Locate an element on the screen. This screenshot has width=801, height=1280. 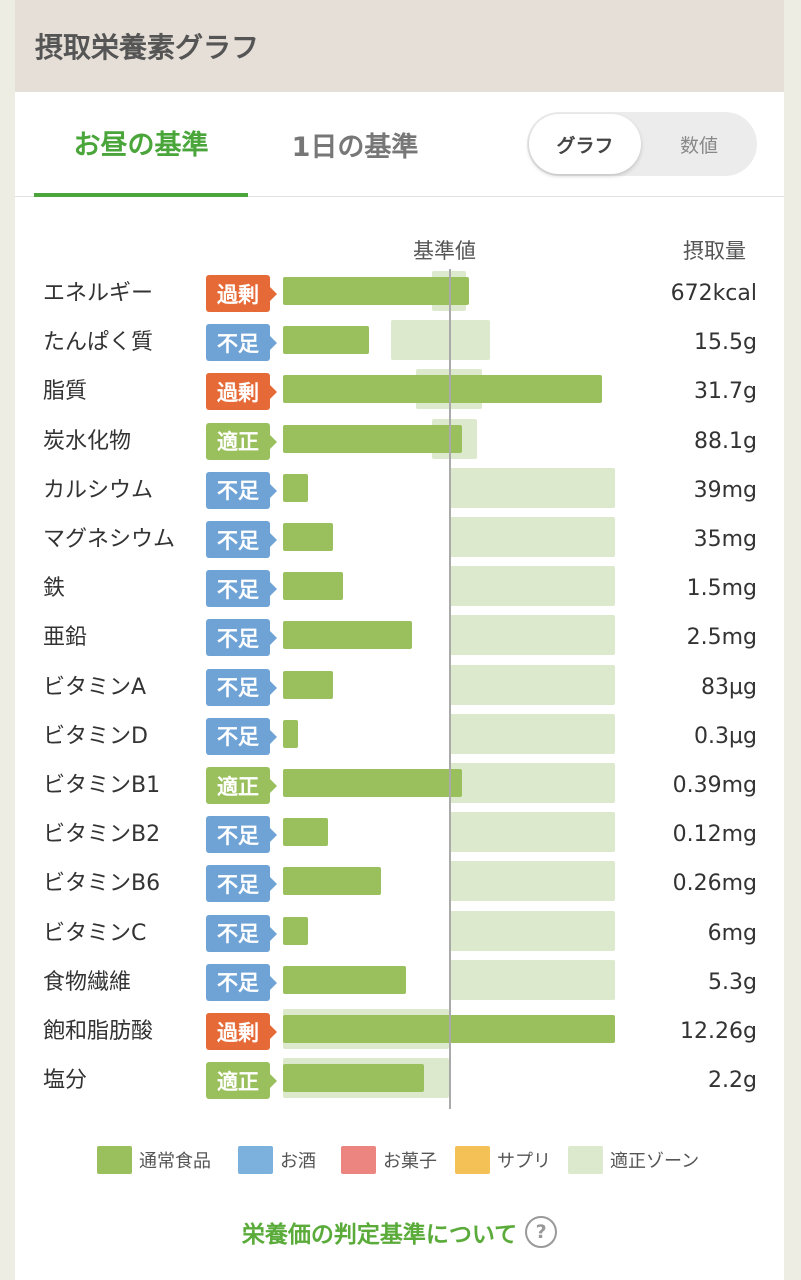
card-header: 摂取栄養素グラフ is located at coordinates (399, 46).